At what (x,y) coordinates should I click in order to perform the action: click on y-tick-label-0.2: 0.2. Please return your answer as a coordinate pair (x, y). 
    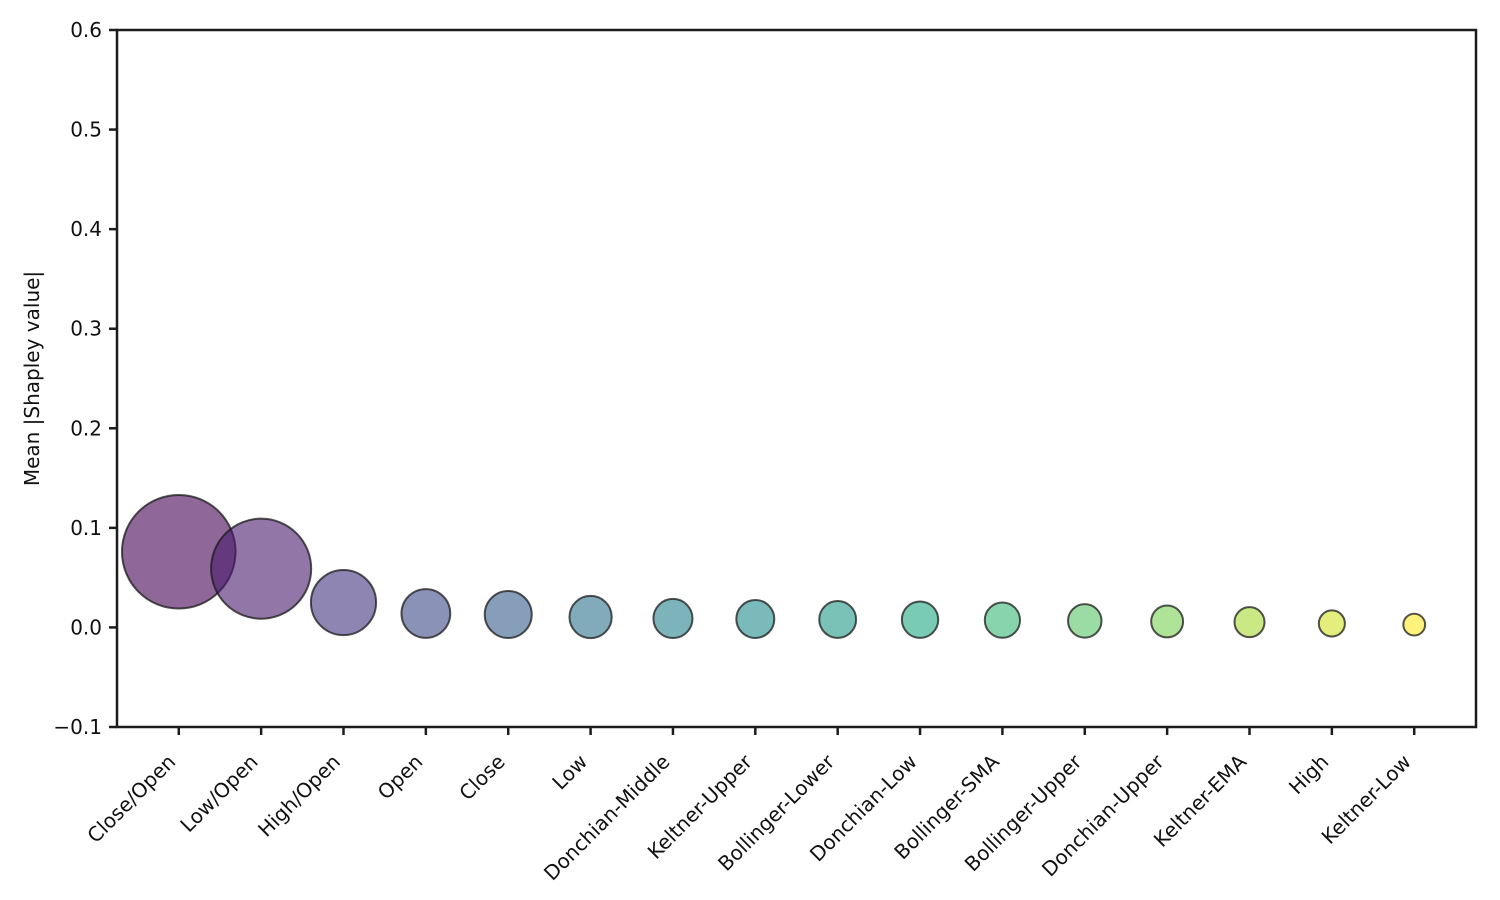
    Looking at the image, I should click on (86, 428).